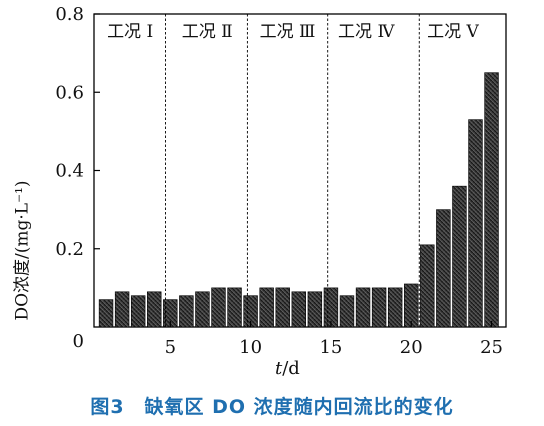  Describe the element at coordinates (291, 368) in the screenshot. I see `x-axis-label-unit: /d` at that location.